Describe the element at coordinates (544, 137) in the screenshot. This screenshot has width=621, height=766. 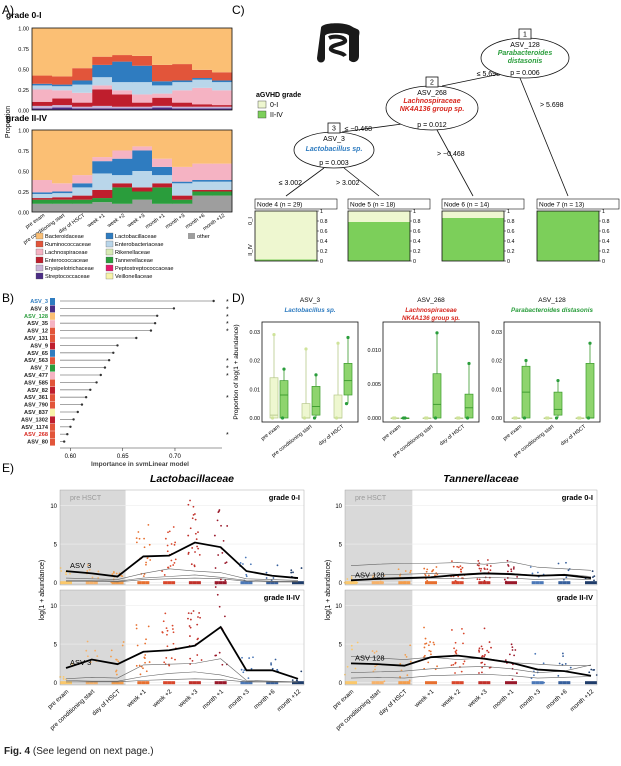
I see `tree-edge` at that location.